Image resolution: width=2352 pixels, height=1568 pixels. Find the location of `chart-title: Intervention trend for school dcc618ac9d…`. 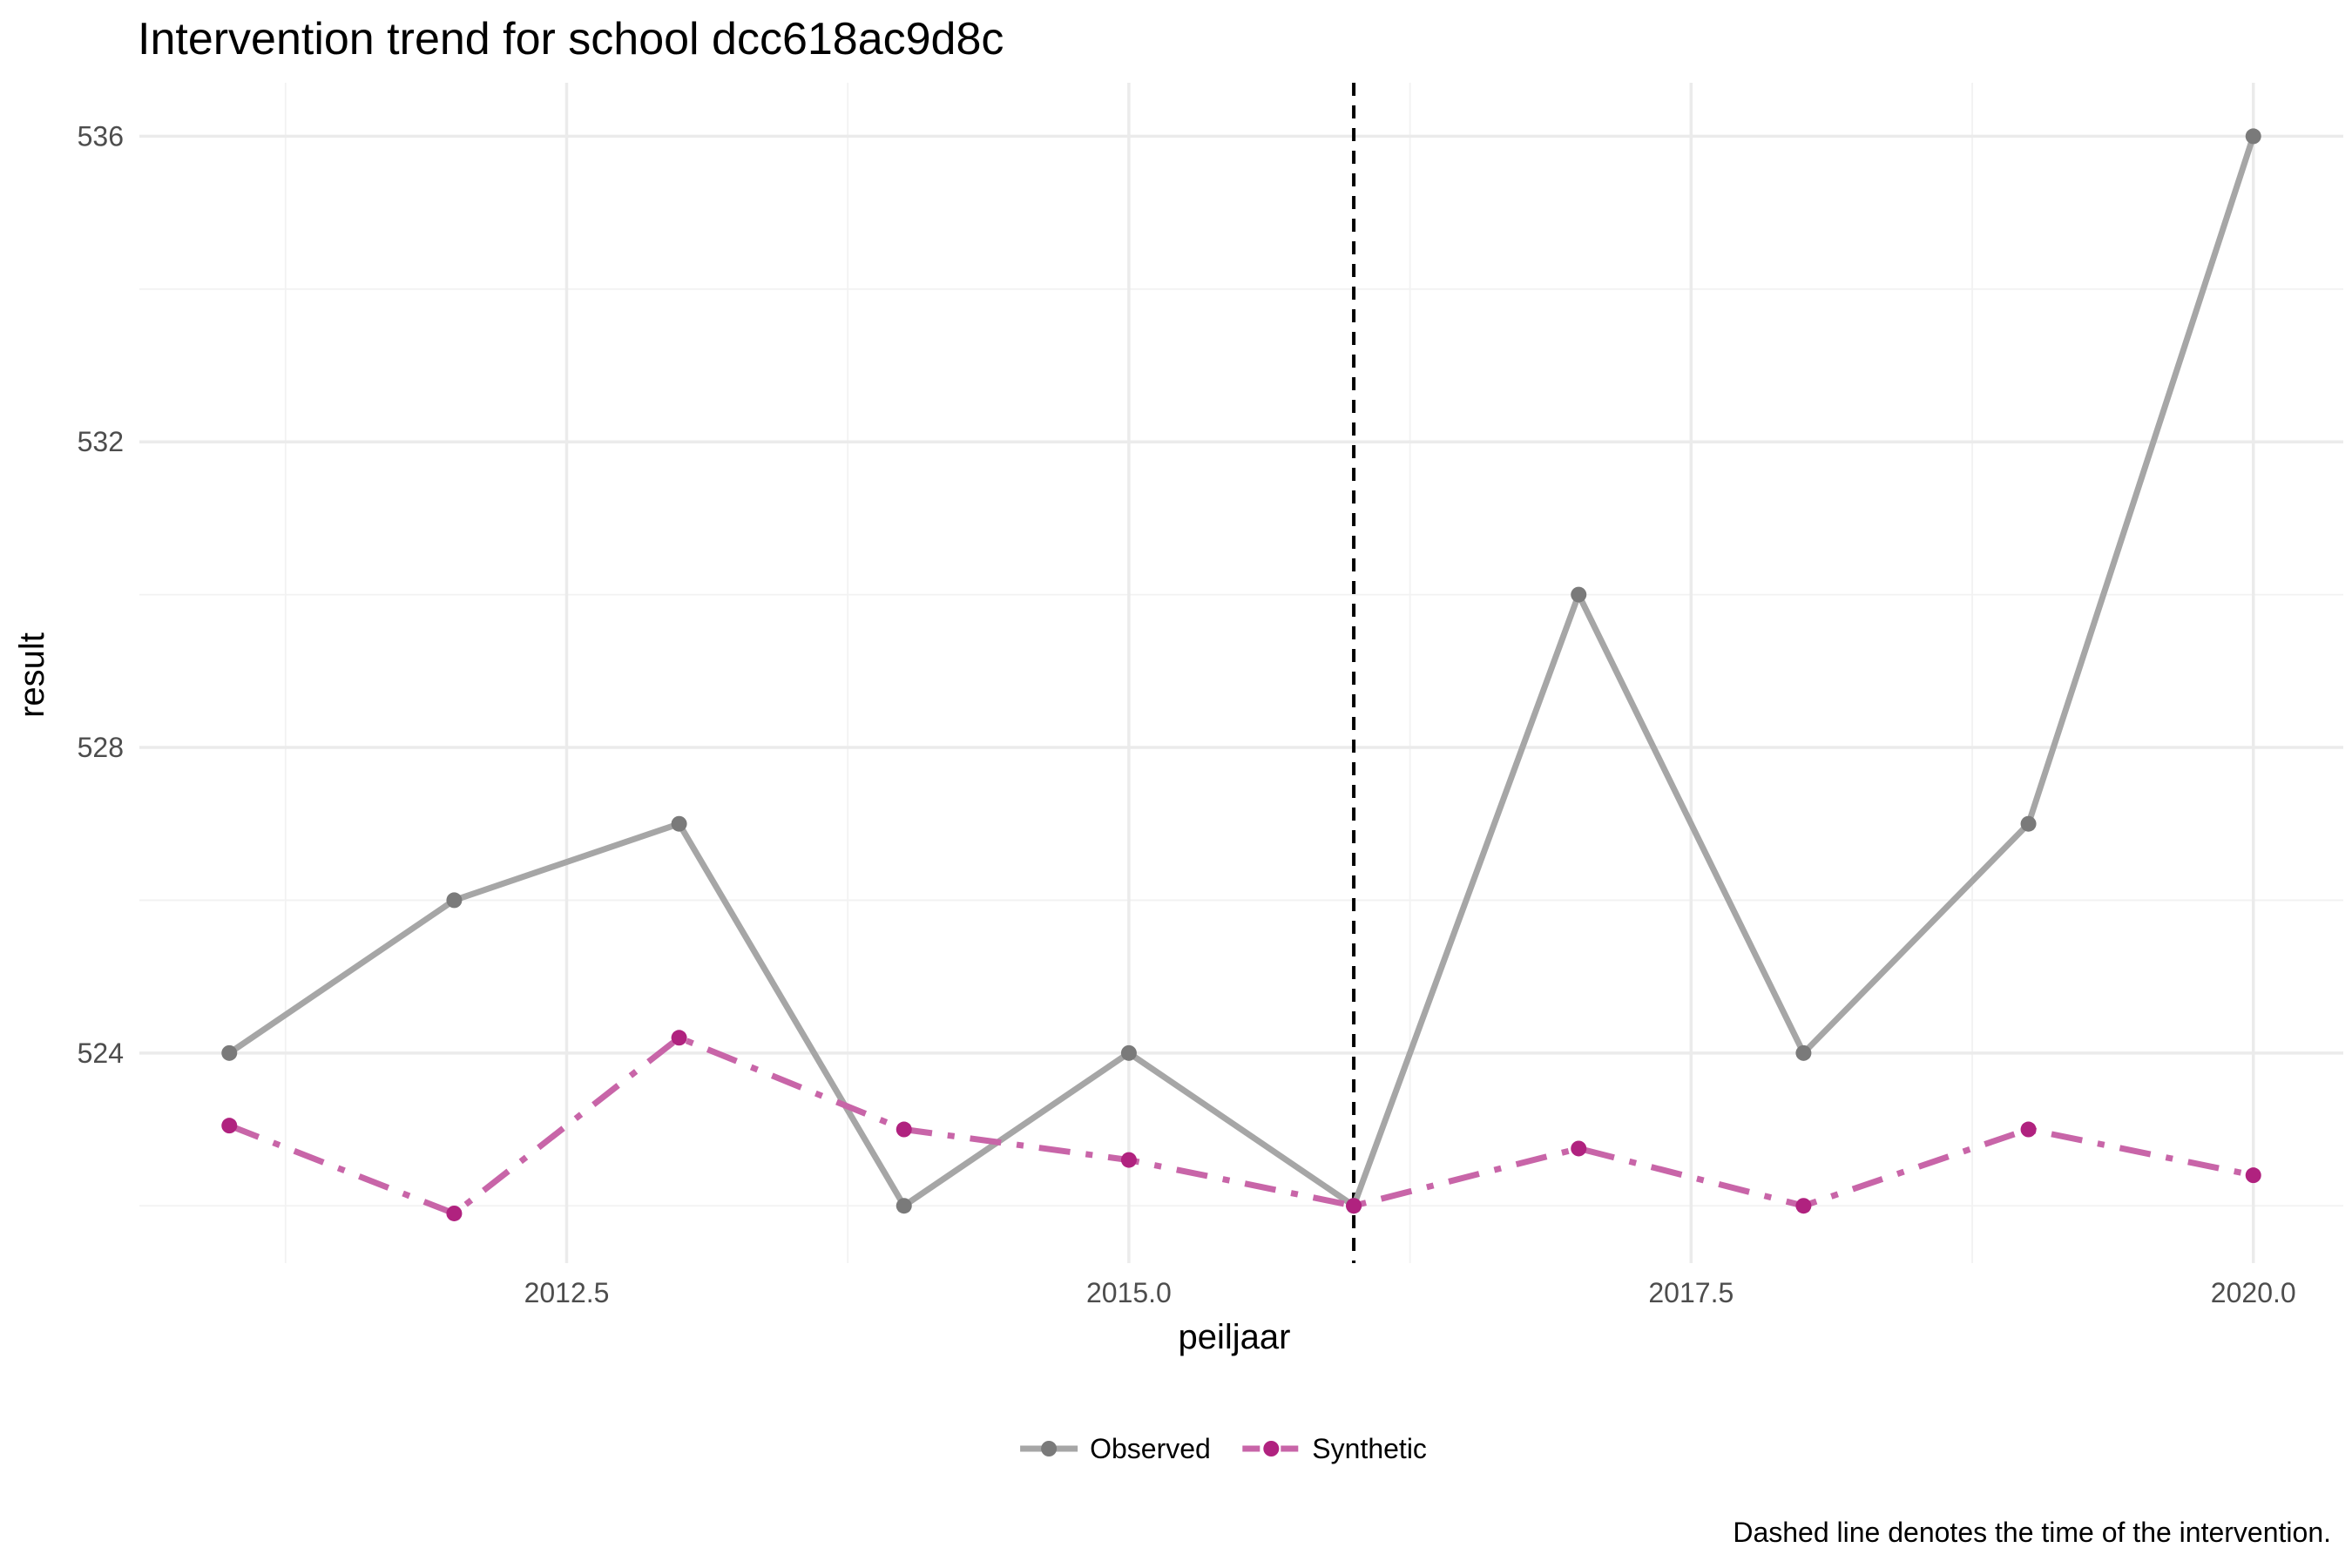

chart-title: Intervention trend for school dcc618ac9d… is located at coordinates (571, 39).